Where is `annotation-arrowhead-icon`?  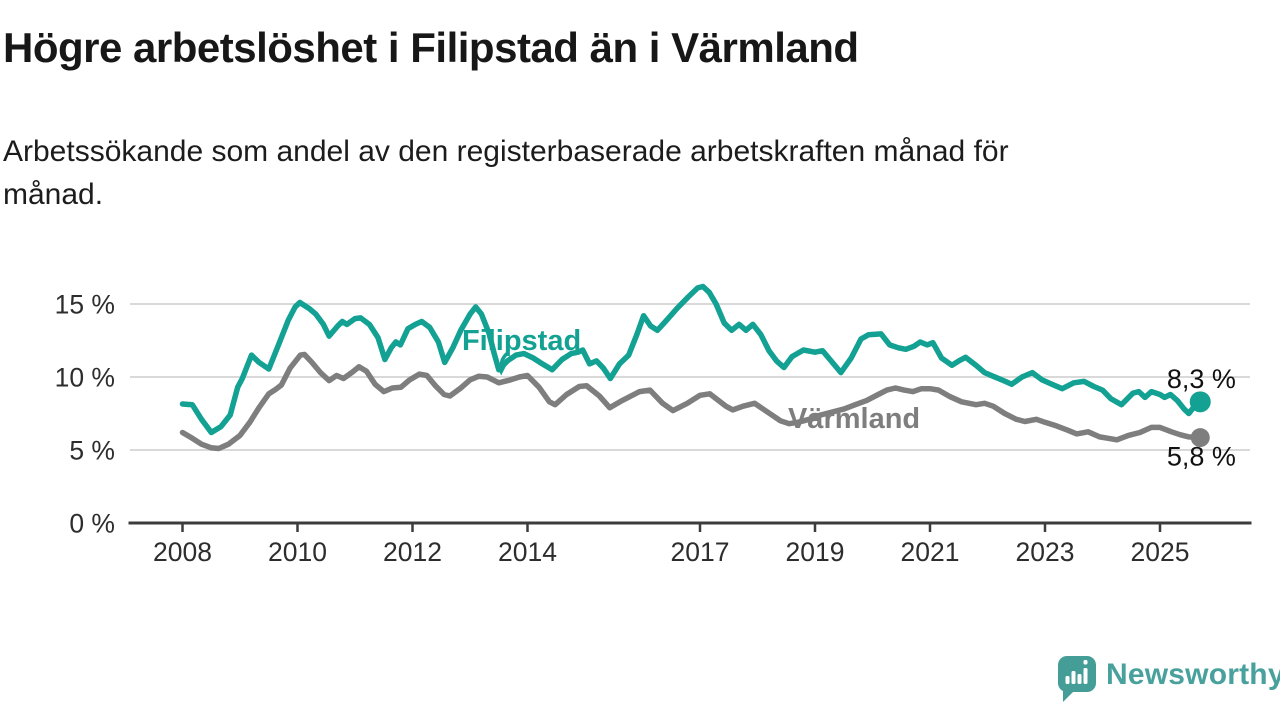
annotation-arrowhead-icon is located at coordinates (501, 369).